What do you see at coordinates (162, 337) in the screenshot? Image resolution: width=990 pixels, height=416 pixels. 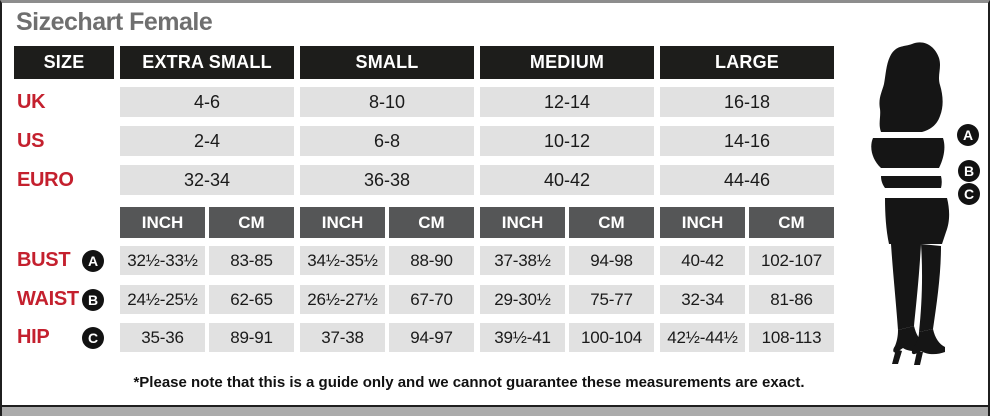 I see `value-cell-inch: 35-36` at bounding box center [162, 337].